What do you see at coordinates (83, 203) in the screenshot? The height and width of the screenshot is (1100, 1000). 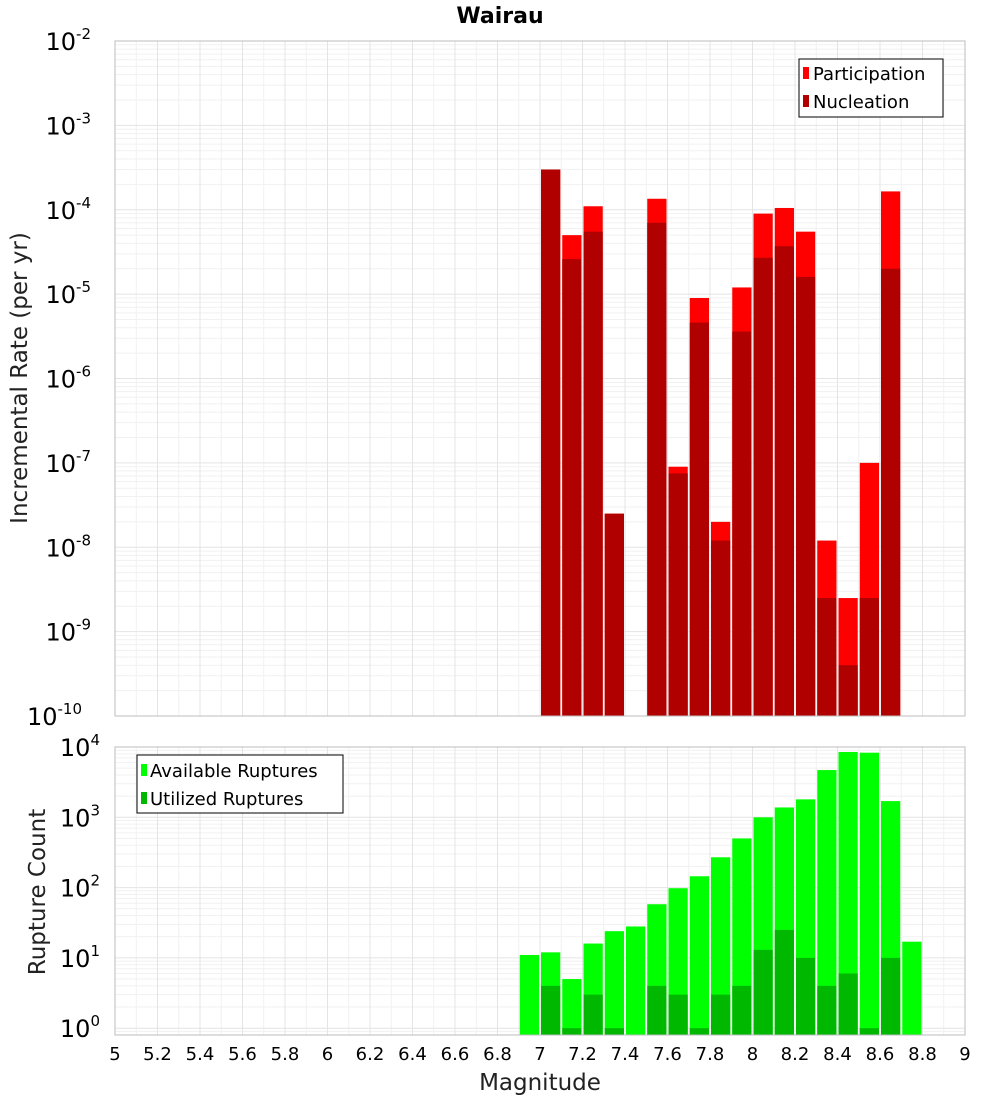 I see `rate-y-tick-exponent: -4` at bounding box center [83, 203].